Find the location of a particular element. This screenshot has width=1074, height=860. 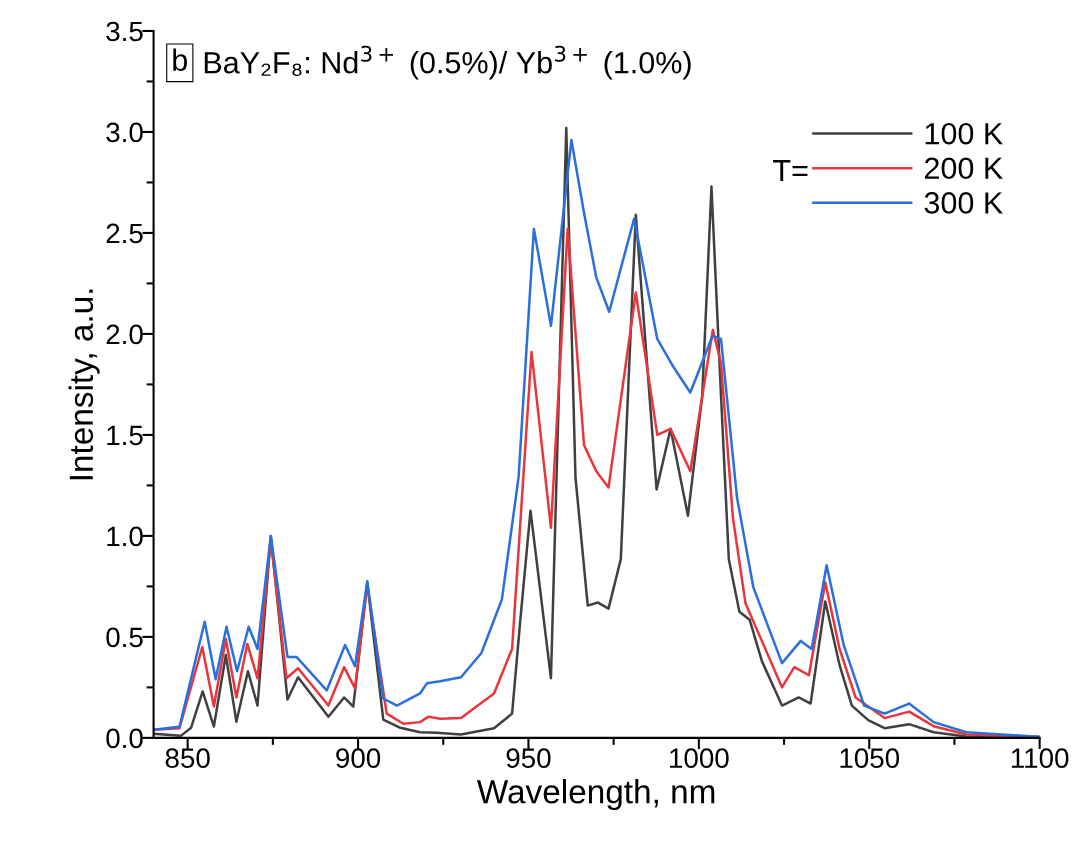

y-tick-label: 3.0 is located at coordinates (124, 132).